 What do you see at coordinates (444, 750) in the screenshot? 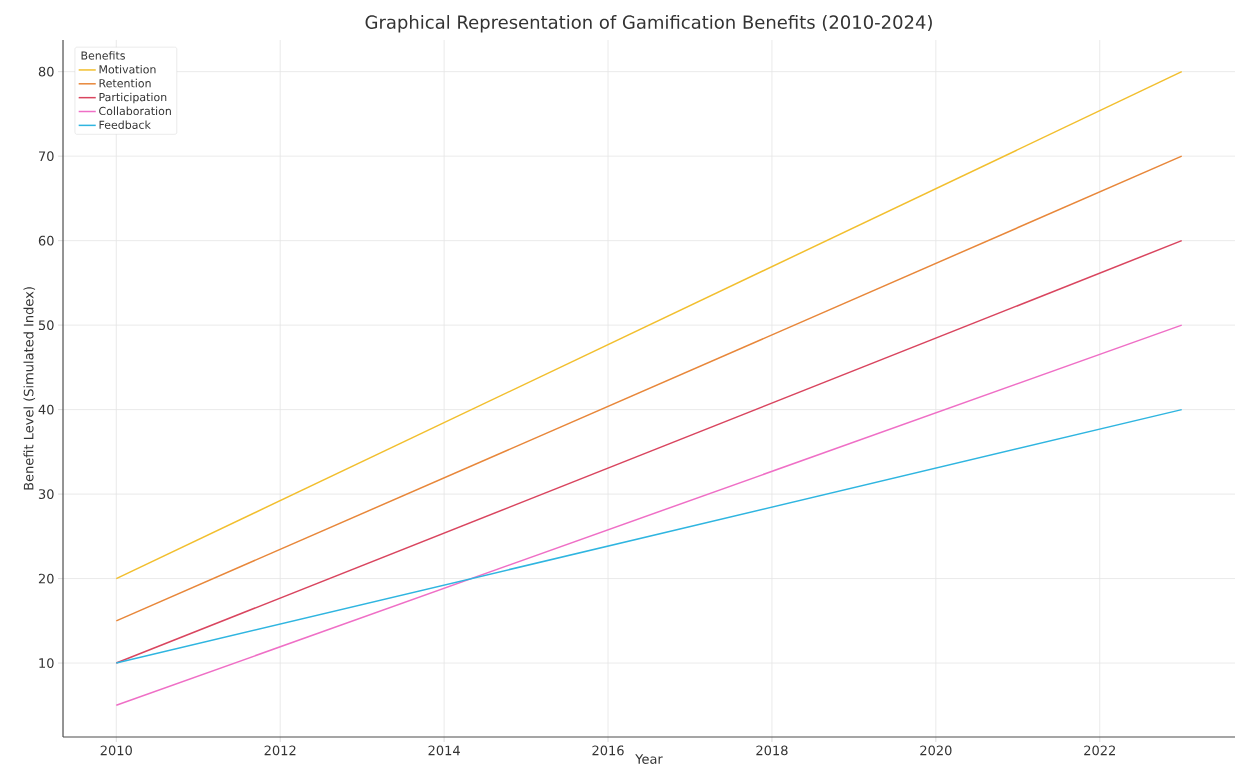
I see `x-tick-label: 2014` at bounding box center [444, 750].